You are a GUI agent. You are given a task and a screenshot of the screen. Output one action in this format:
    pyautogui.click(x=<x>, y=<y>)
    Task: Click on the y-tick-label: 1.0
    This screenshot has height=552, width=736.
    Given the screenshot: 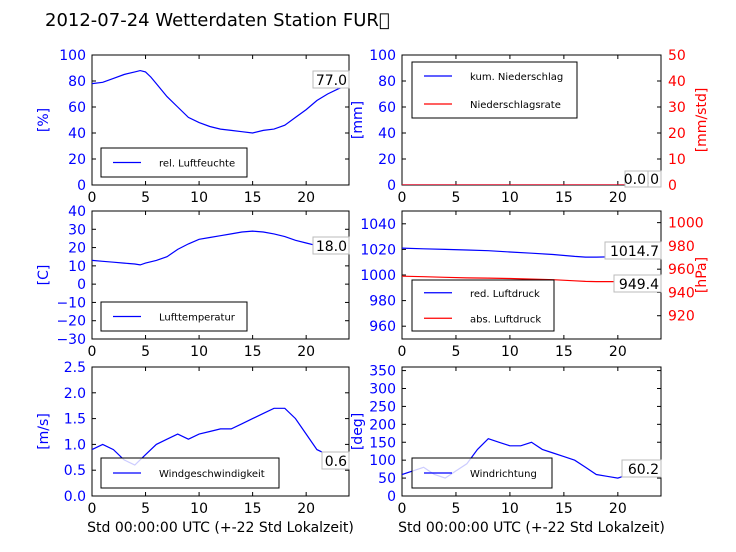 What is the action you would take?
    pyautogui.click(x=75, y=445)
    